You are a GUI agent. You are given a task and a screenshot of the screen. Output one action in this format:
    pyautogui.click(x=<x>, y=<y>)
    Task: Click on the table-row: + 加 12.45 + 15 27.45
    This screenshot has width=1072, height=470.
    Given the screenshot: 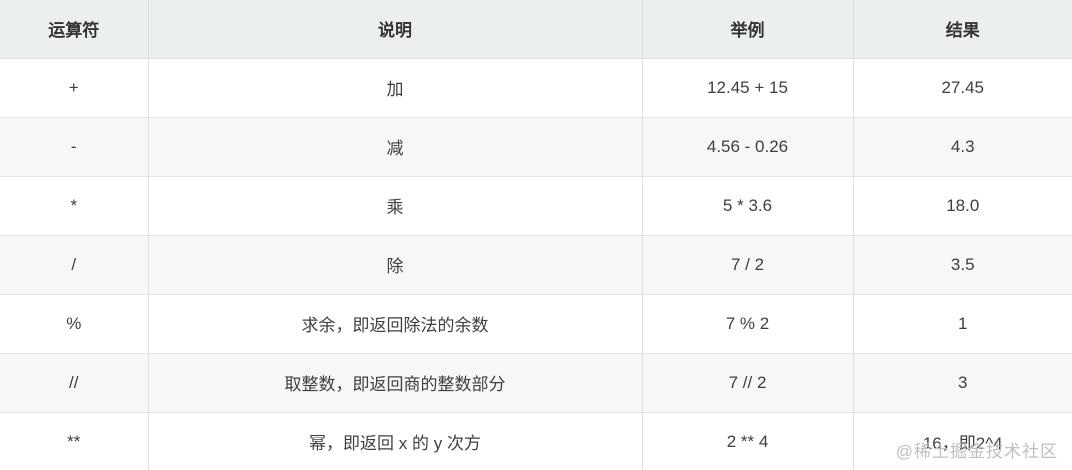 What is the action you would take?
    pyautogui.click(x=536, y=87)
    